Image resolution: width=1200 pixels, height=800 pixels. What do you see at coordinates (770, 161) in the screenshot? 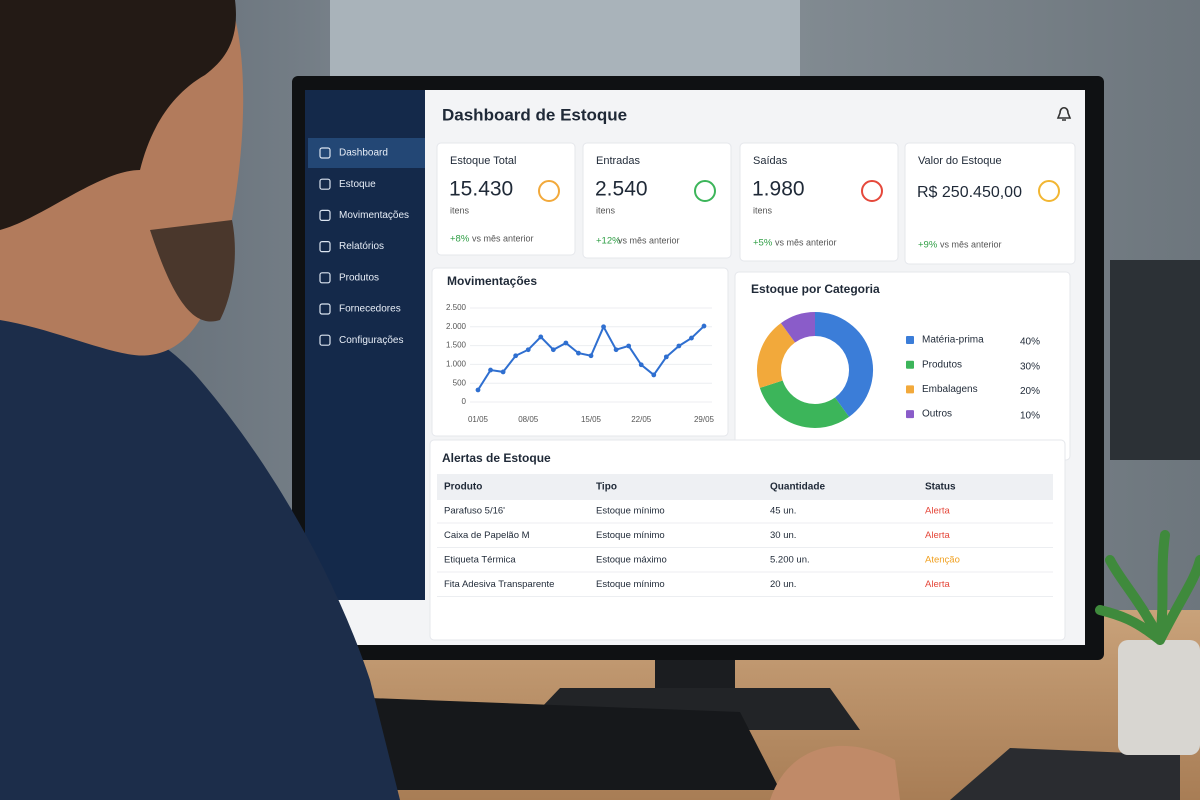
I see `kpi-label: Saídas` at bounding box center [770, 161].